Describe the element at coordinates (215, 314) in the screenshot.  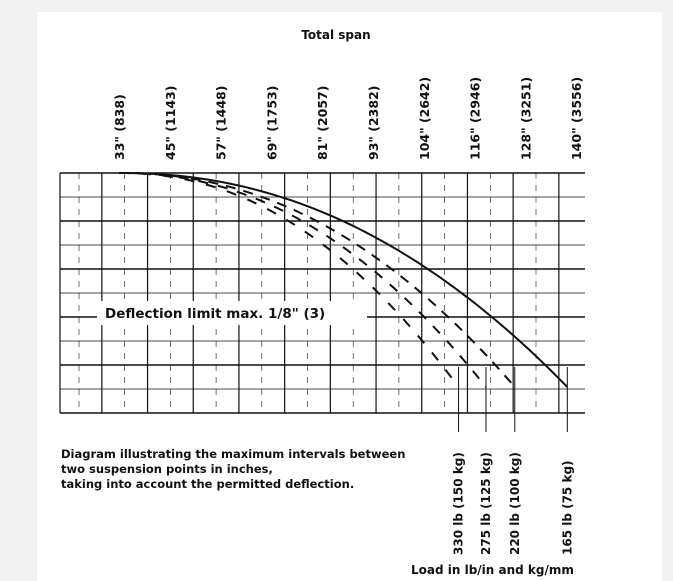
I see `deflection-limit-annotation: Deflection limit max. 1/8" (3)` at that location.